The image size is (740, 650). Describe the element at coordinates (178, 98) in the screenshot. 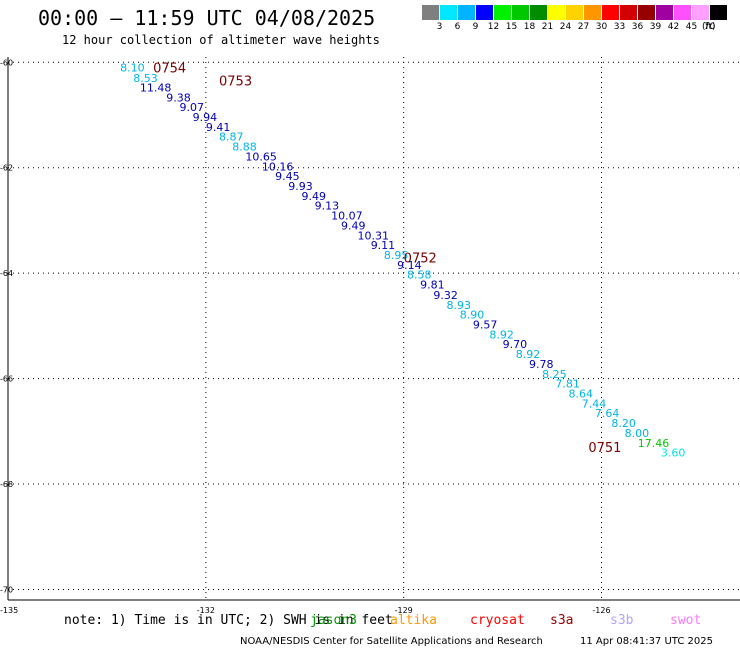

I see `swh-value-label: 9.38` at that location.